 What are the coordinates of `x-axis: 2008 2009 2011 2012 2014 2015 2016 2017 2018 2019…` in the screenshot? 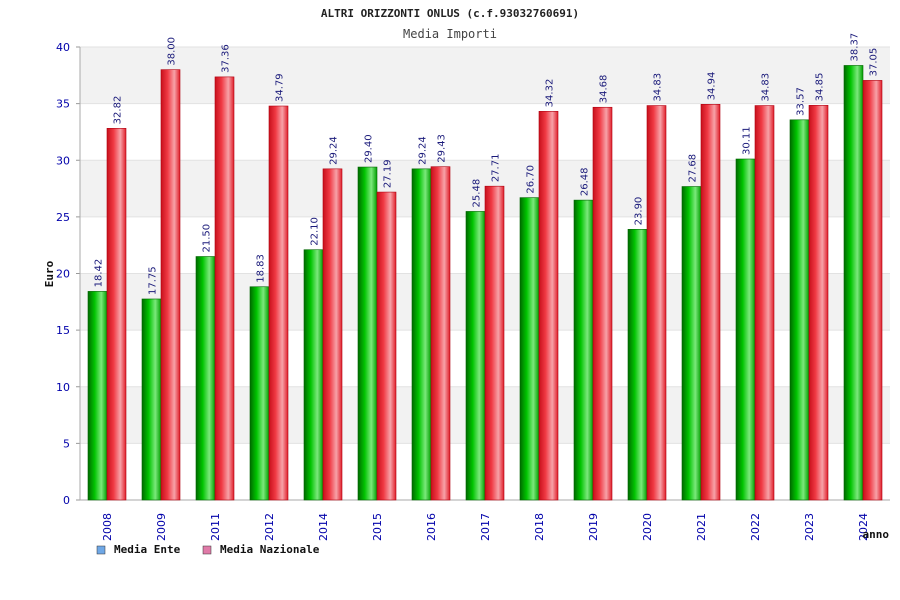 It's located at (485, 527).